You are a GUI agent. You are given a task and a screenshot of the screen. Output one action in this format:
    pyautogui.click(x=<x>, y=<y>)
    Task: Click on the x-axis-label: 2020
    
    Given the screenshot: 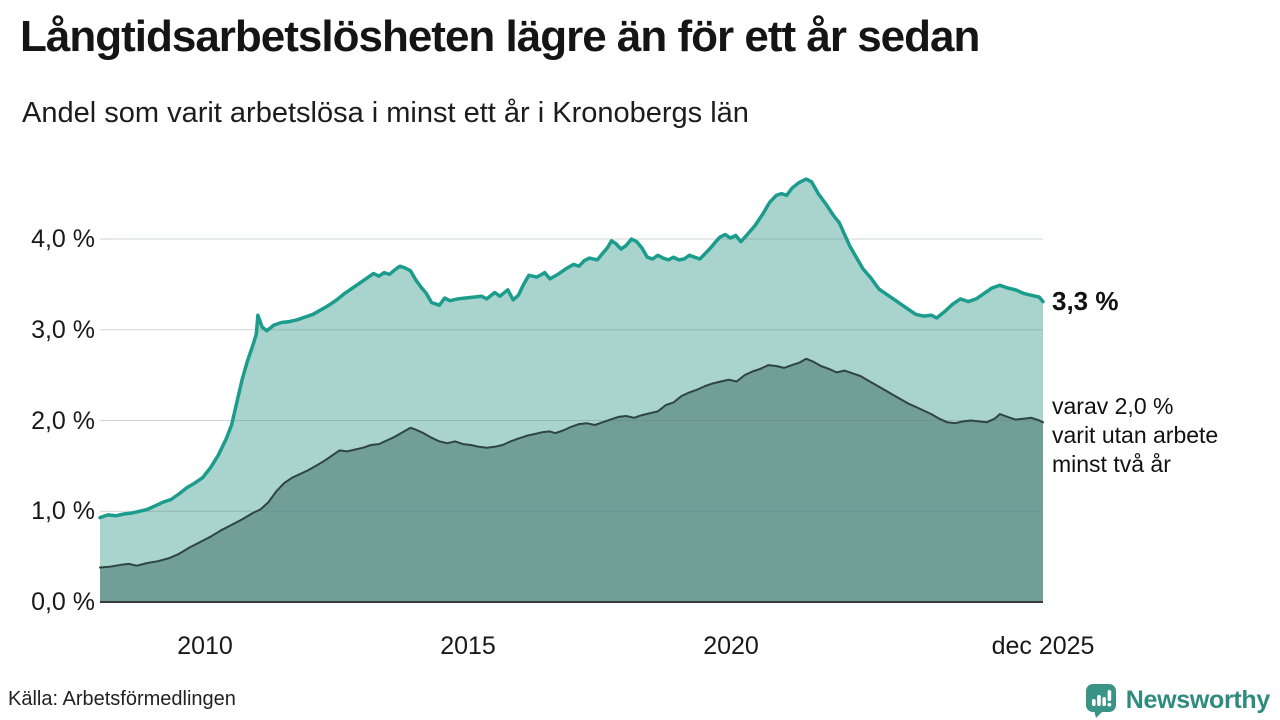 What is the action you would take?
    pyautogui.click(x=731, y=646)
    